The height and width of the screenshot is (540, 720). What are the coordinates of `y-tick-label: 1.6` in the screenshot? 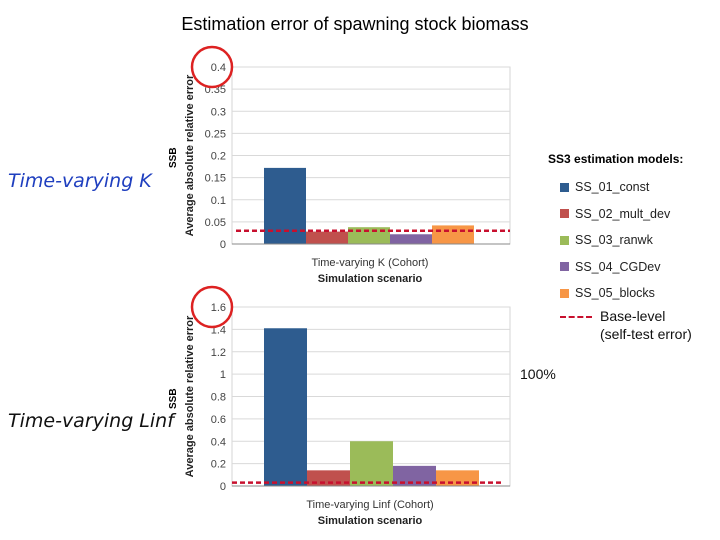 It's located at (218, 308).